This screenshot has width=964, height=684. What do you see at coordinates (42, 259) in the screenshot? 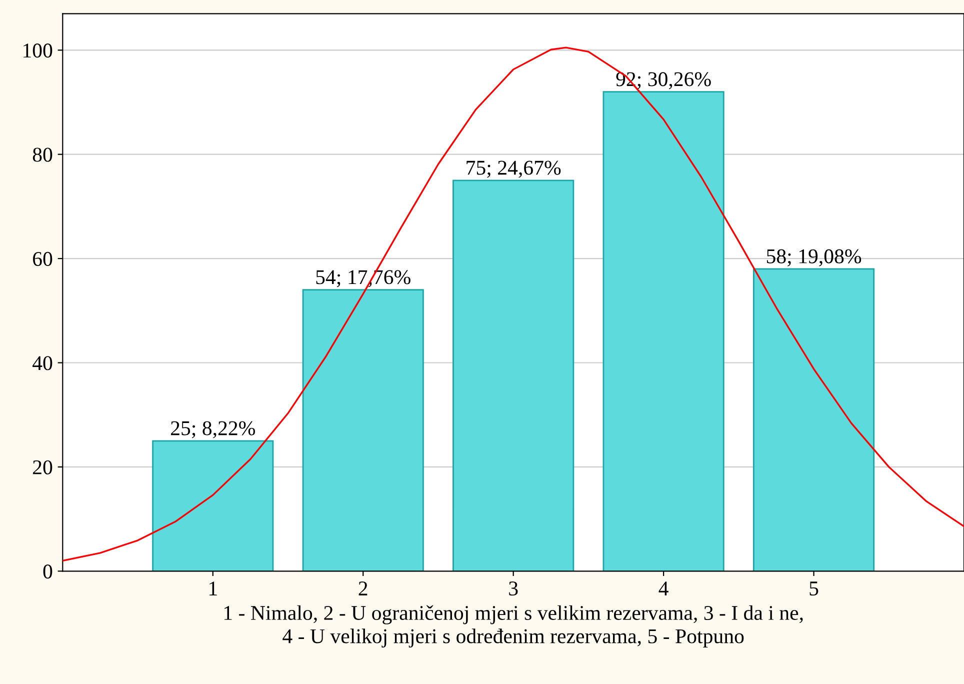
I see `y-tick-label: 60` at bounding box center [42, 259].